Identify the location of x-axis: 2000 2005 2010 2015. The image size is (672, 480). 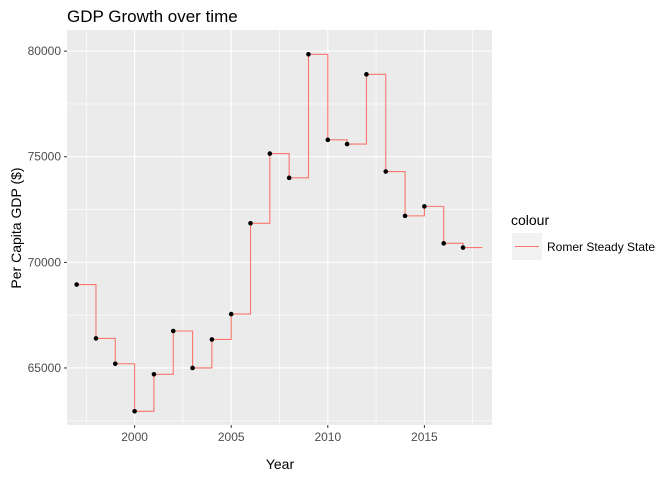
(279, 434).